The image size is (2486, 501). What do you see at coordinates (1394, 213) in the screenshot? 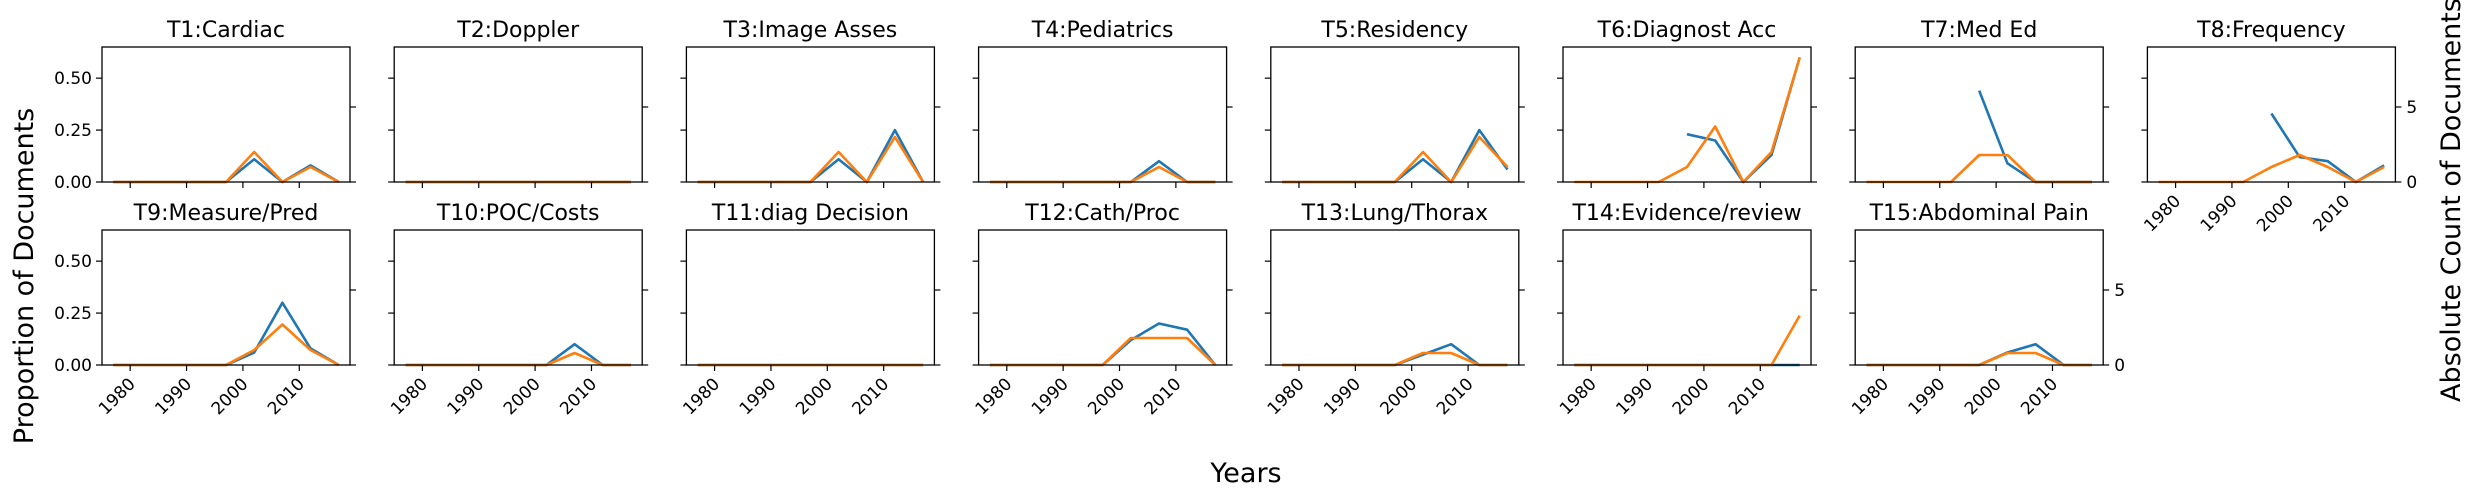
I see `subplot-title: T13:Lung/Thorax` at bounding box center [1394, 213].